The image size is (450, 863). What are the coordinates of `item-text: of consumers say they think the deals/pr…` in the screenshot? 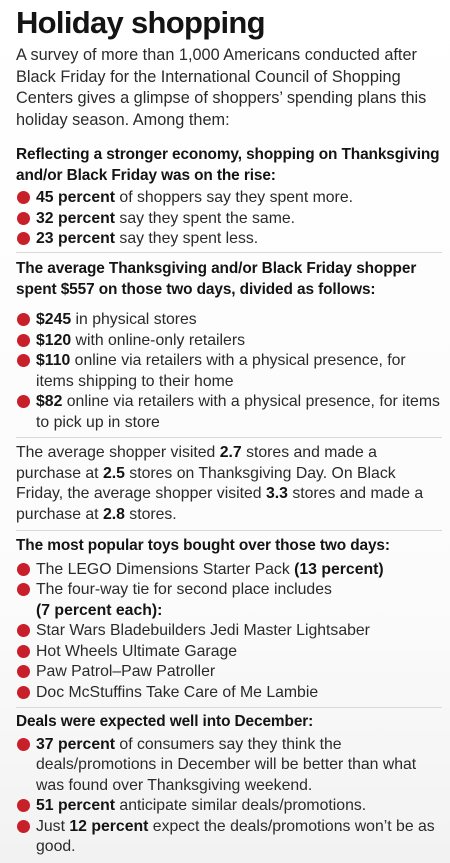 It's located at (226, 764).